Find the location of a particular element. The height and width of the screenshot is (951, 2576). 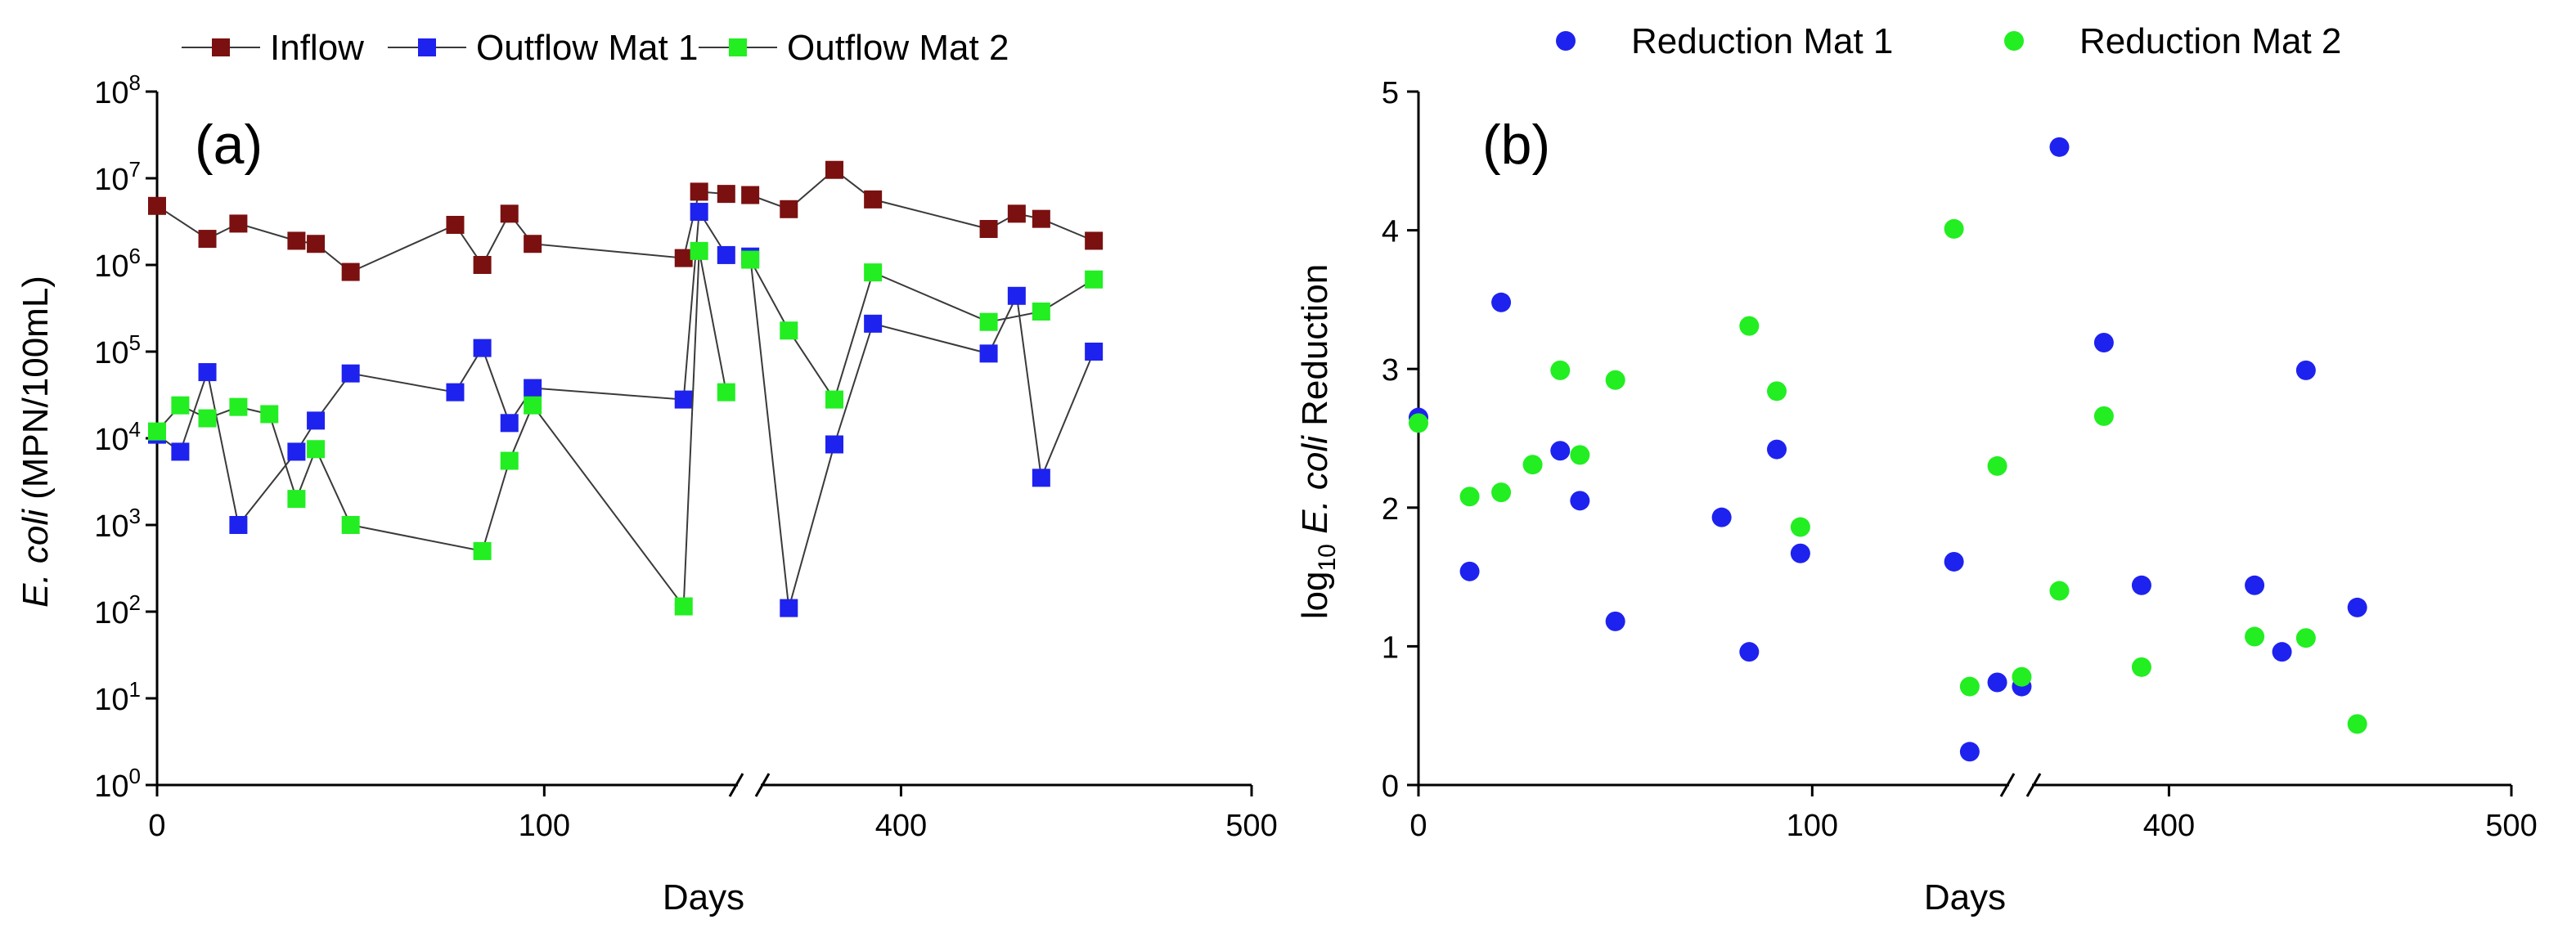

series-inflow is located at coordinates (626, 220).